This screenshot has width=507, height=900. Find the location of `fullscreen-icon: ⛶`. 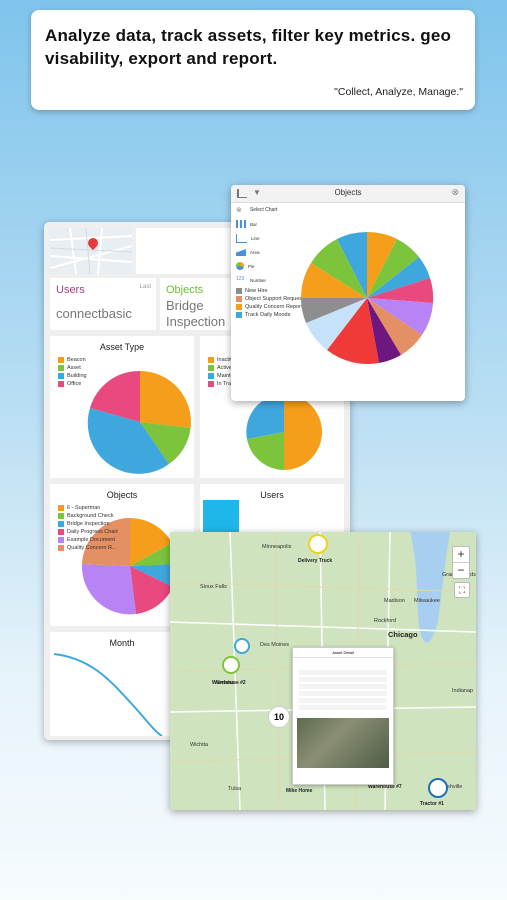

fullscreen-icon: ⛶ is located at coordinates (462, 590).